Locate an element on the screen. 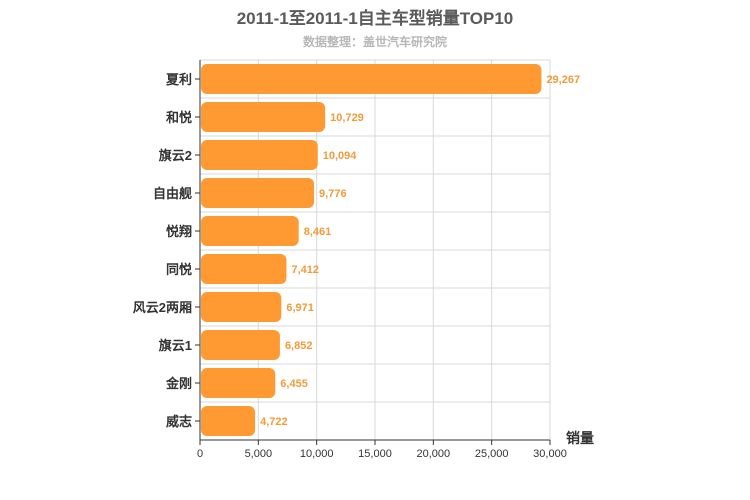 The image size is (750, 500). x-axis-title: 销量 is located at coordinates (580, 438).